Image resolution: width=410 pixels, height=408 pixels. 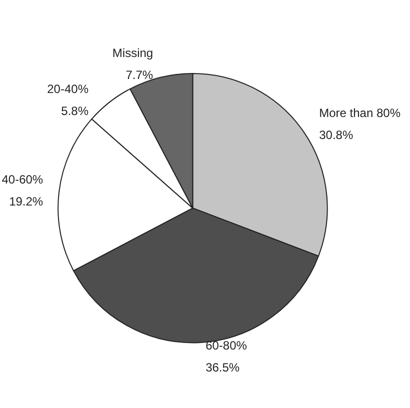 I want to click on slice-label: 20-40%, so click(x=68, y=89).